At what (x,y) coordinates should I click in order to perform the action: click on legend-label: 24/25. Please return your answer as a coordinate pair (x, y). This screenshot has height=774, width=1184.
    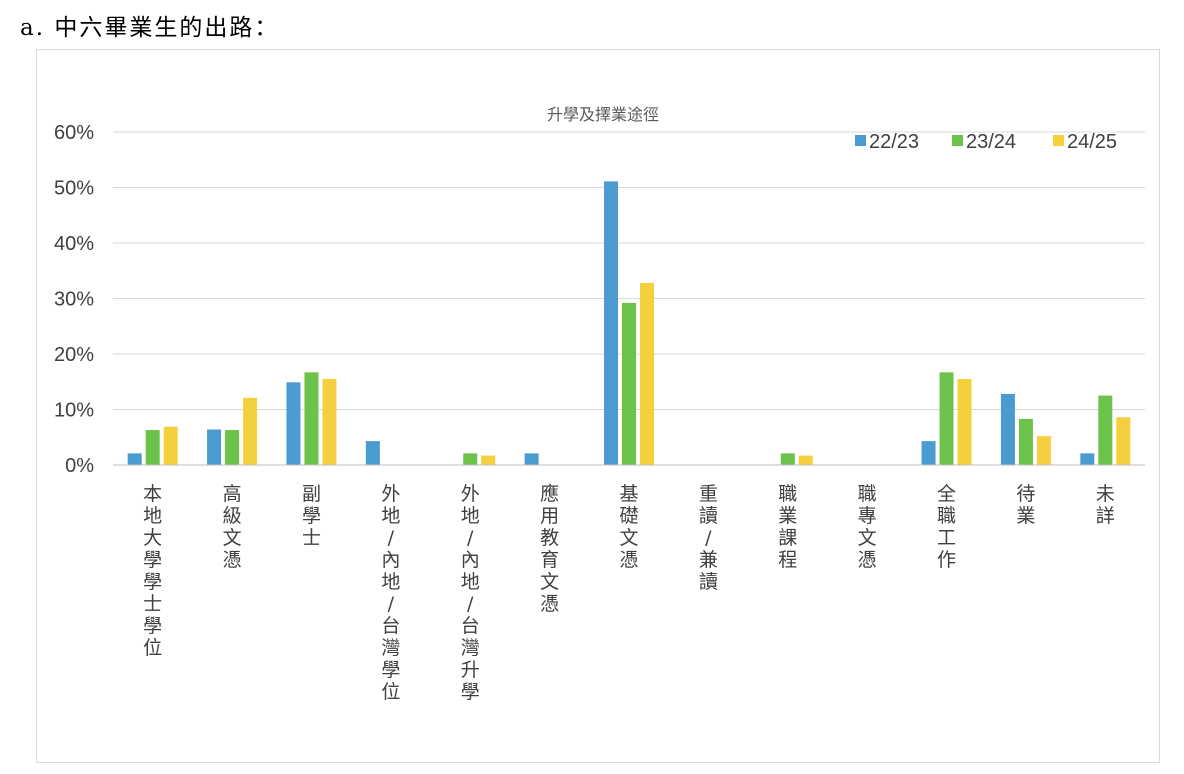
    Looking at the image, I should click on (1092, 142).